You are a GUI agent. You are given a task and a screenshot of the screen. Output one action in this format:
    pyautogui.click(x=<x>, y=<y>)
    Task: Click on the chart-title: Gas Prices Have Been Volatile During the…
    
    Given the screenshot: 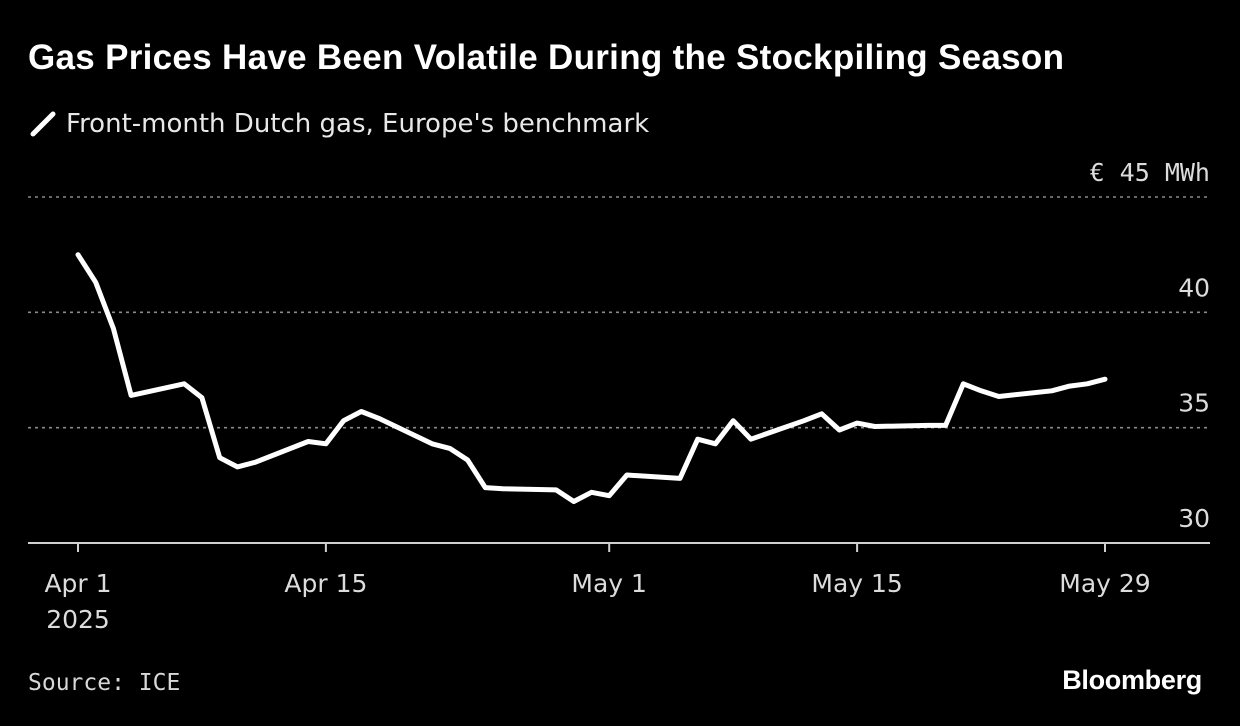 What is the action you would take?
    pyautogui.click(x=546, y=57)
    